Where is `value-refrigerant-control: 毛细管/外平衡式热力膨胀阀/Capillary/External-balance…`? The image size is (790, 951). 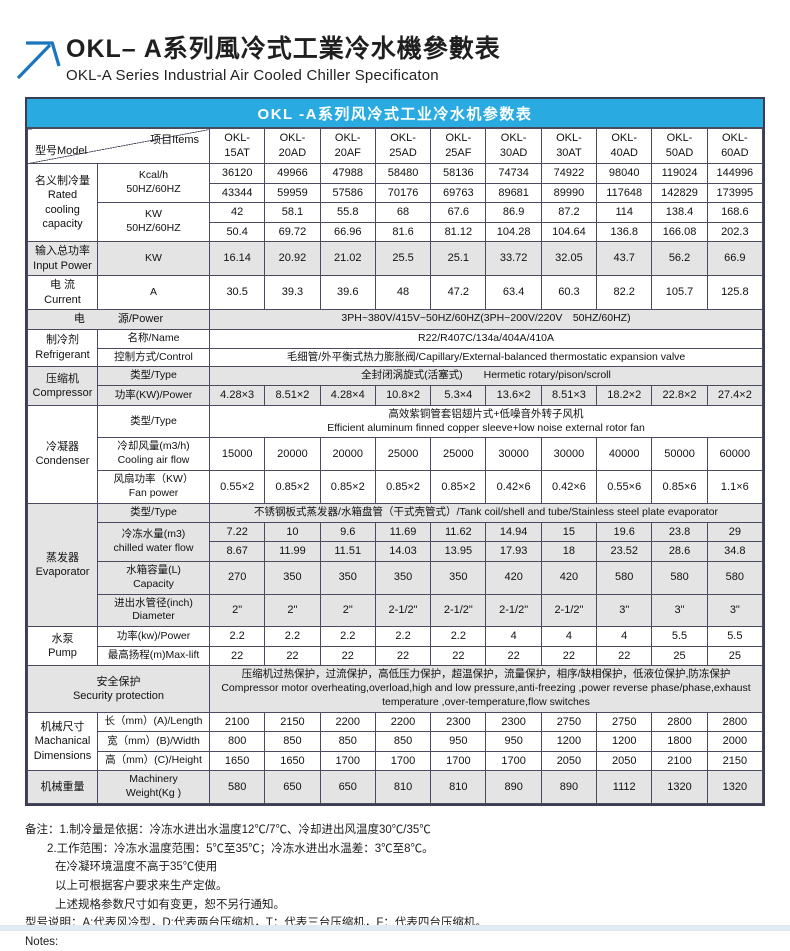 value-refrigerant-control: 毛细管/外平衡式热力膨胀阀/Capillary/External-balance… is located at coordinates (486, 357).